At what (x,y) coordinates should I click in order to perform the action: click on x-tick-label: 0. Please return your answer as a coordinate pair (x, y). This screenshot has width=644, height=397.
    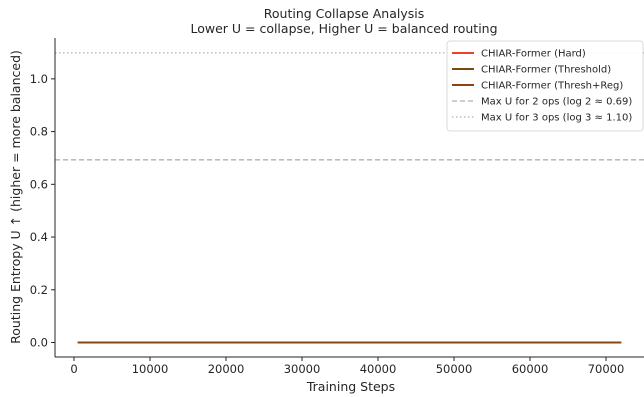
    Looking at the image, I should click on (73, 369).